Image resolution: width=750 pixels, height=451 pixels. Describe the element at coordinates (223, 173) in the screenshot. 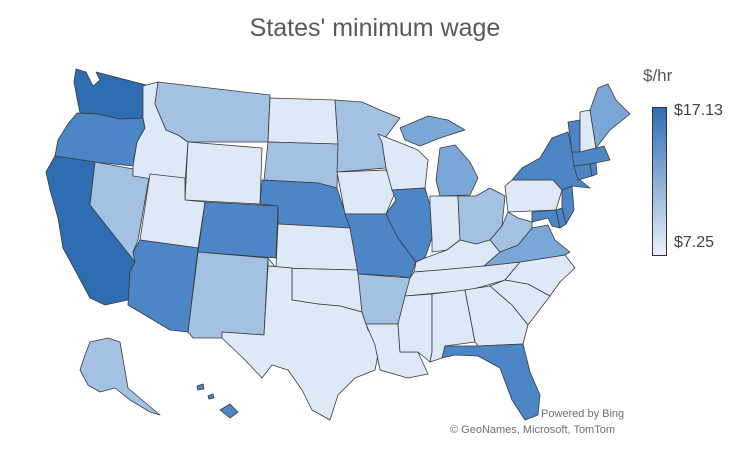

I see `state-wyoming` at that location.